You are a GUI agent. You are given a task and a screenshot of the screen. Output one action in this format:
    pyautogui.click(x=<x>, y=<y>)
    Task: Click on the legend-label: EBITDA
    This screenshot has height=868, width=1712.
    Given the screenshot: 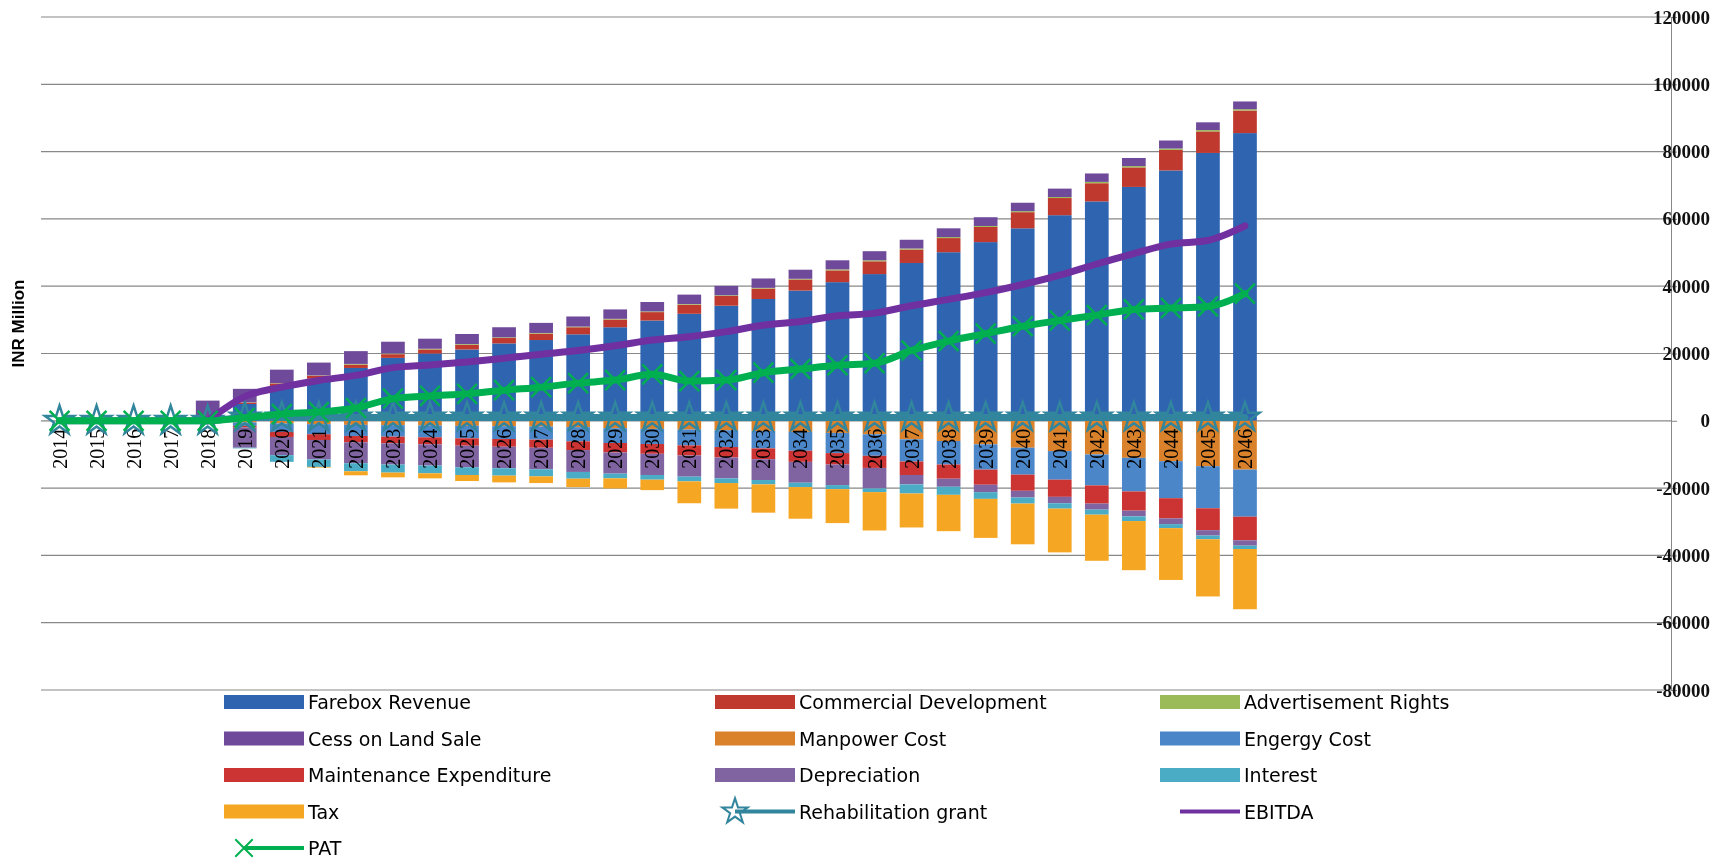 What is the action you would take?
    pyautogui.click(x=1279, y=811)
    